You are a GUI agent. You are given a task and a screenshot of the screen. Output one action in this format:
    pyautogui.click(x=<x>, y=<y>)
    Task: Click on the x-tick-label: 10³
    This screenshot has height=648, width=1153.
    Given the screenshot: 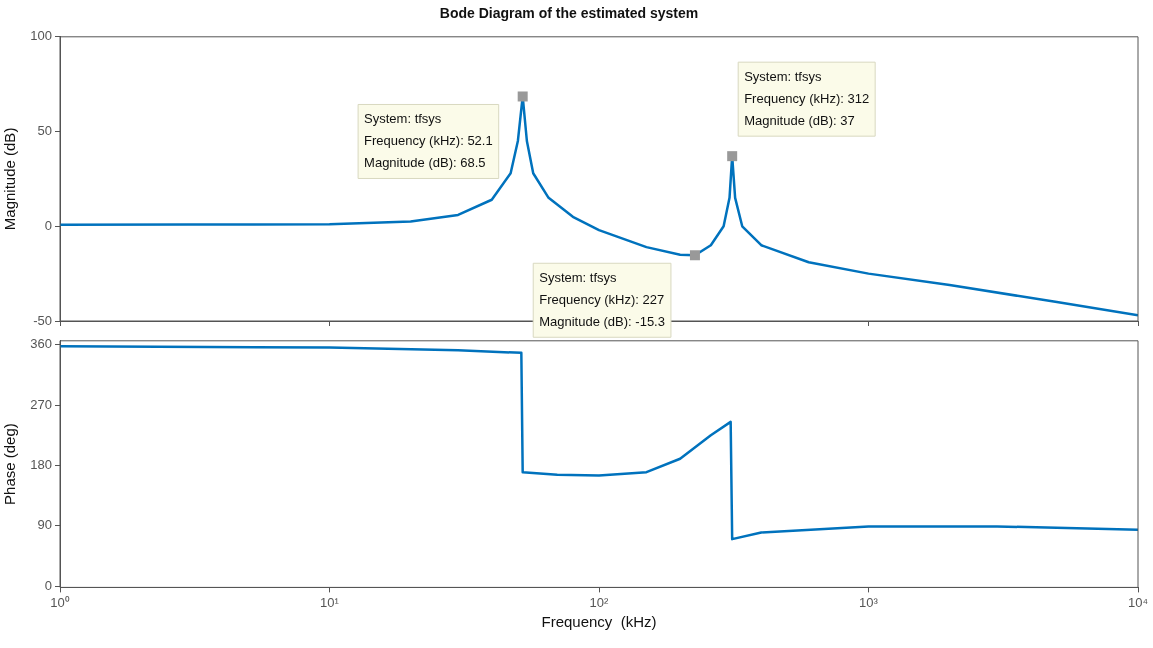 What is the action you would take?
    pyautogui.click(x=869, y=602)
    